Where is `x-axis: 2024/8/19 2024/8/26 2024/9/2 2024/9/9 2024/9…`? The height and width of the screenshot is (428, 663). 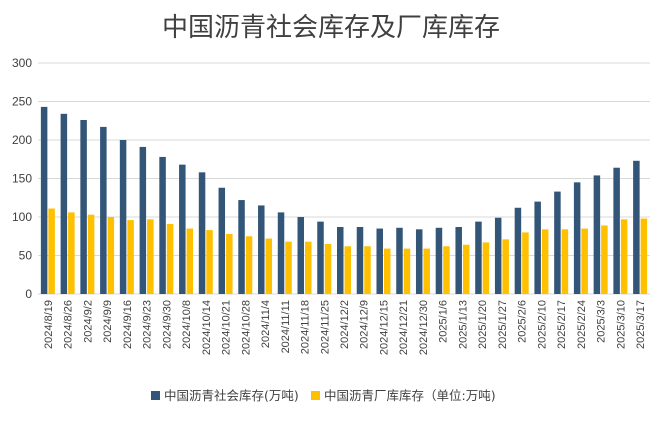 x-axis: 2024/8/19 2024/8/26 2024/9/2 2024/9/9 2024/9… is located at coordinates (345, 327).